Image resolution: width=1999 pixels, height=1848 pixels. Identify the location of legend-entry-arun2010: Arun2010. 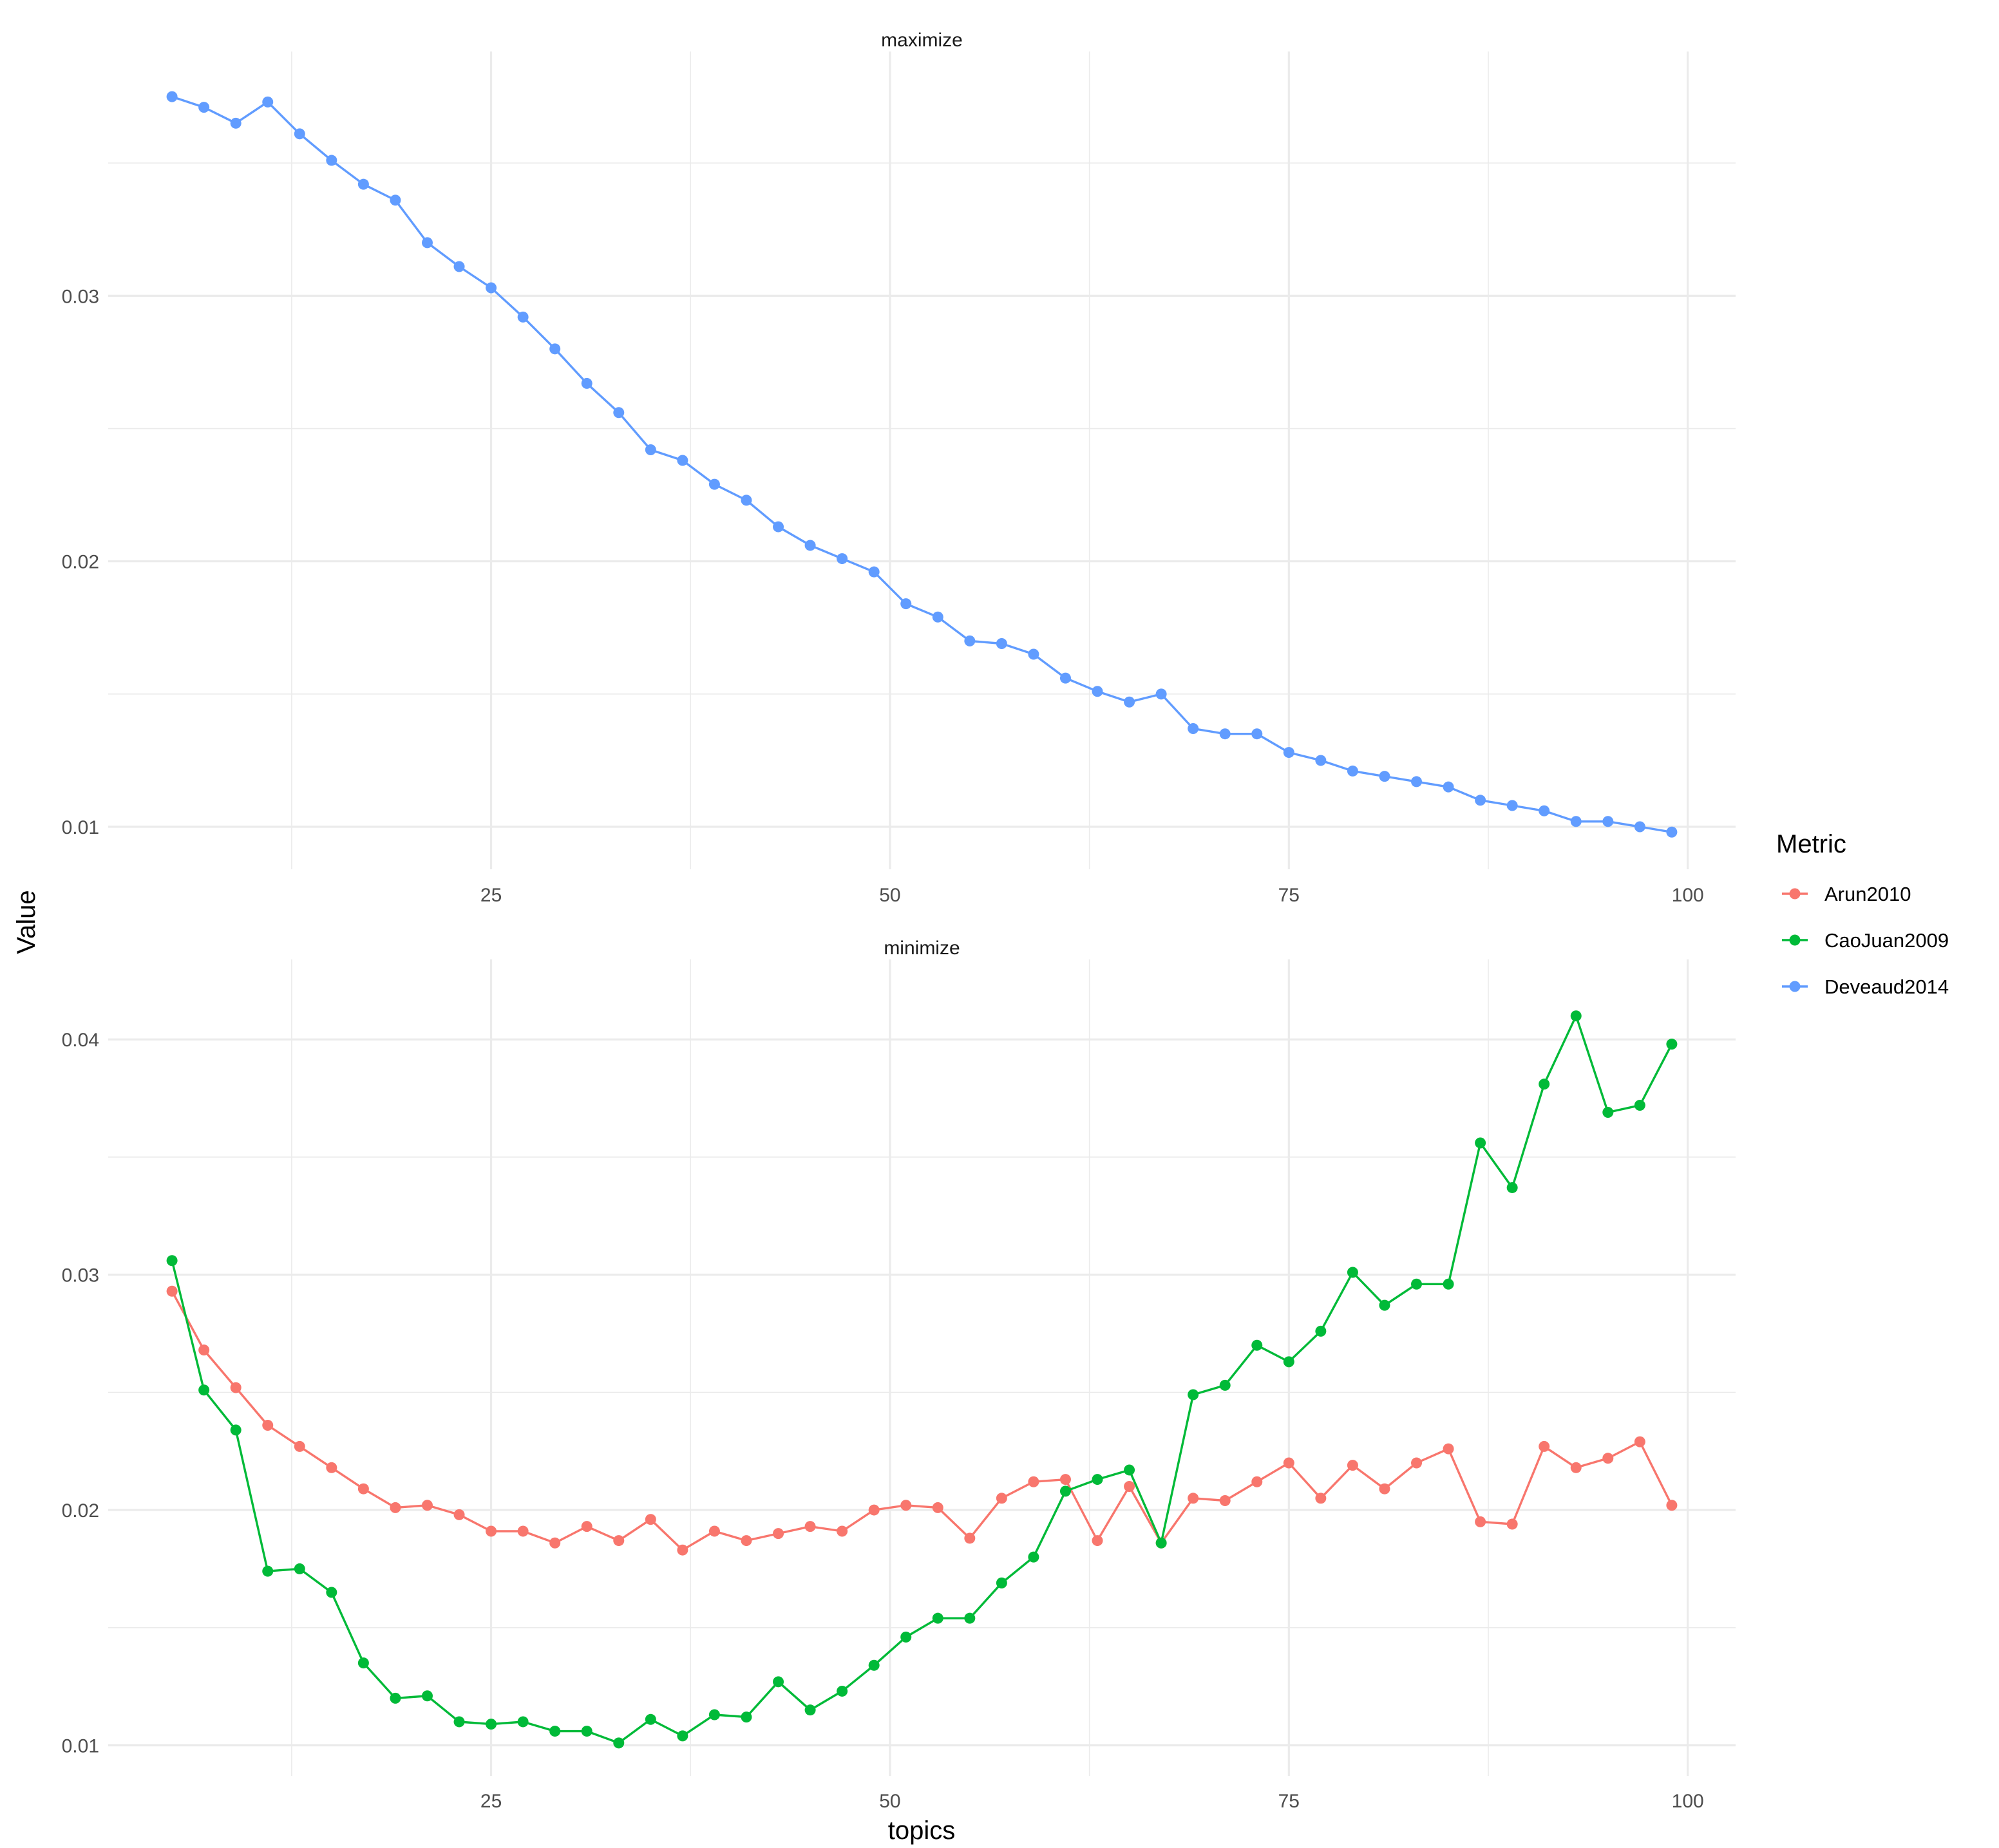
(1847, 894).